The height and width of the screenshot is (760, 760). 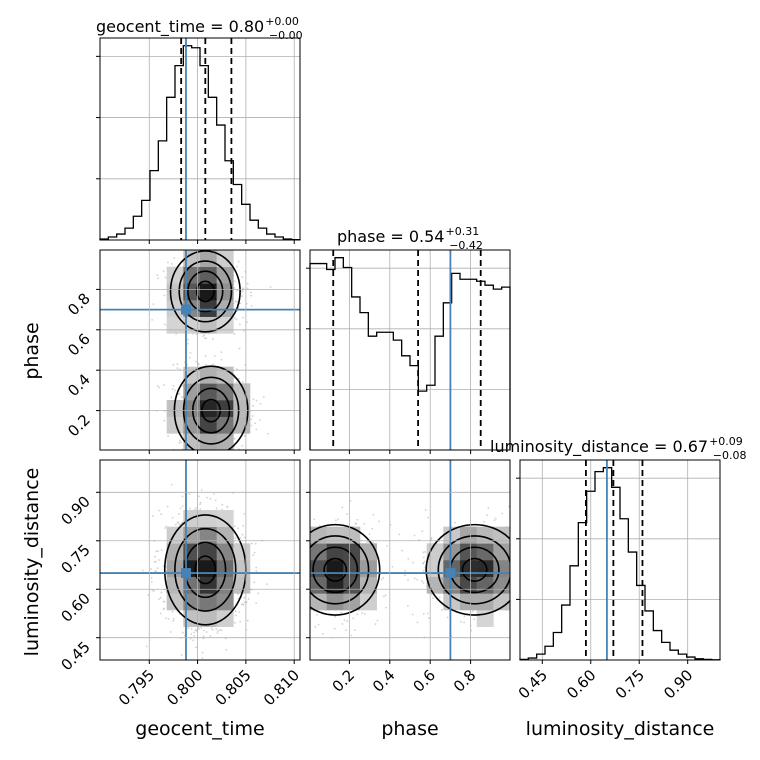 I want to click on hist-outline, so click(x=410, y=353).